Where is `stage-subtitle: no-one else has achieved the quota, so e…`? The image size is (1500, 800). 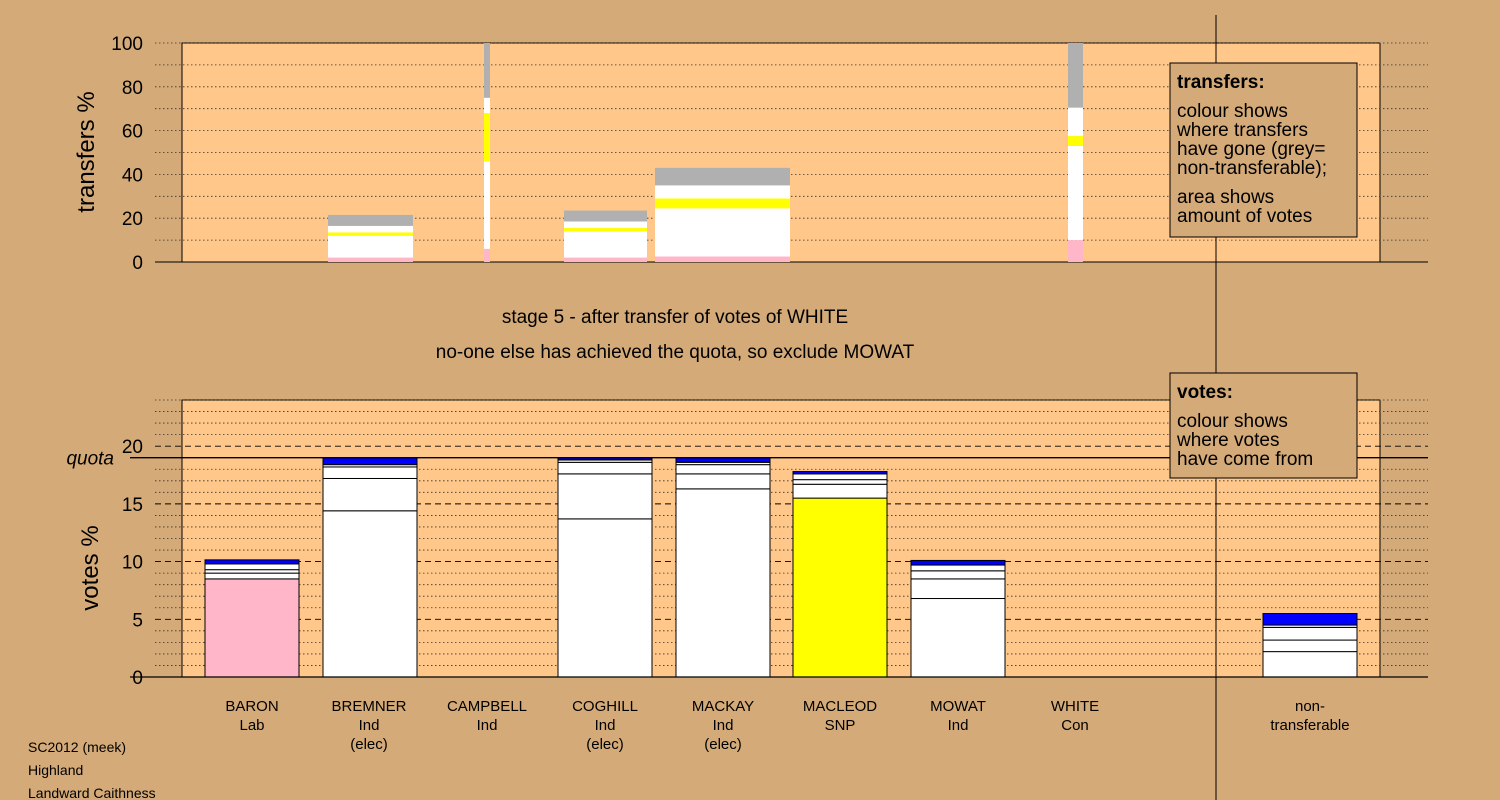
stage-subtitle: no-one else has achieved the quota, so e… is located at coordinates (675, 352).